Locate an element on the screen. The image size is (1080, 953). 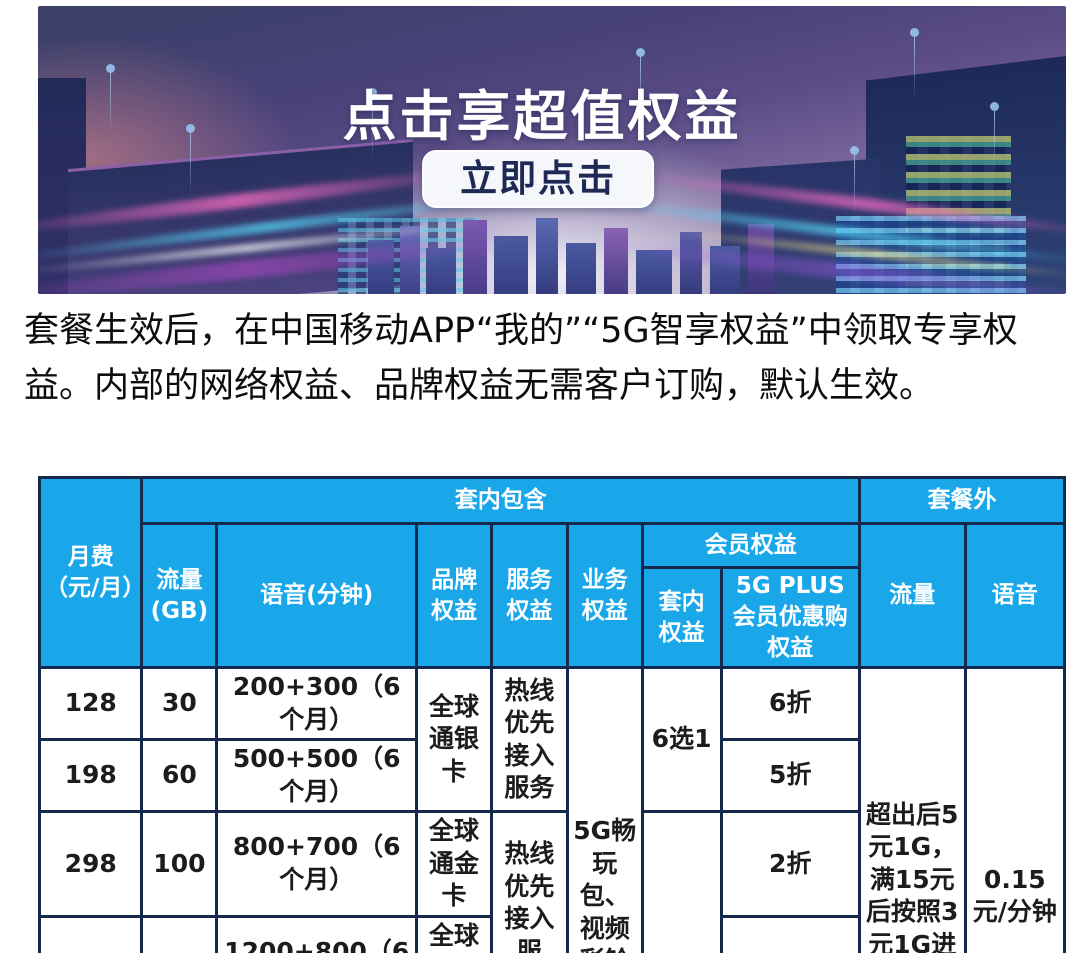
cell-fee: 128 is located at coordinates (90, 704).